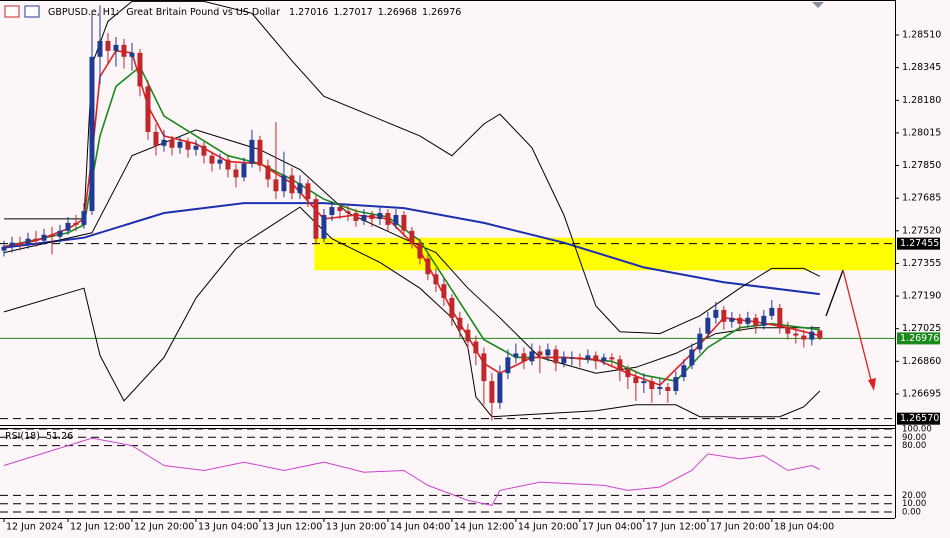  Describe the element at coordinates (857, 327) in the screenshot. I see `forecast-down` at that location.